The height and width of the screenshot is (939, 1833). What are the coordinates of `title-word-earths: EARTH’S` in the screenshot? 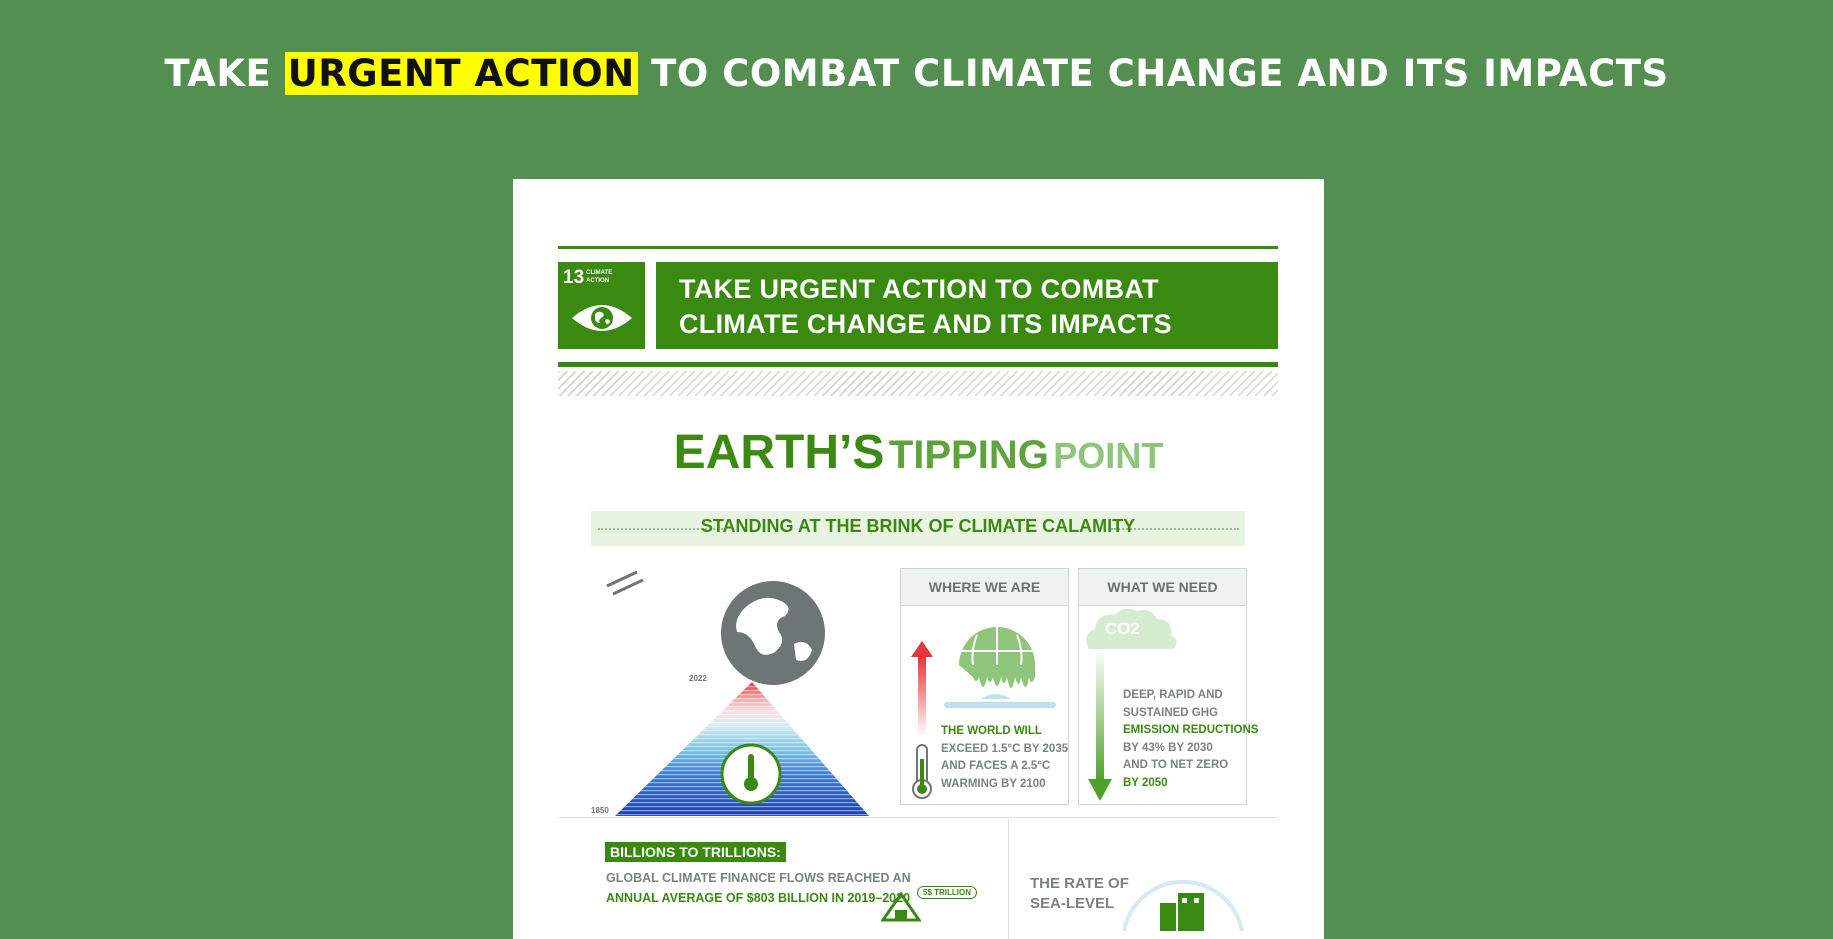 It's located at (779, 452).